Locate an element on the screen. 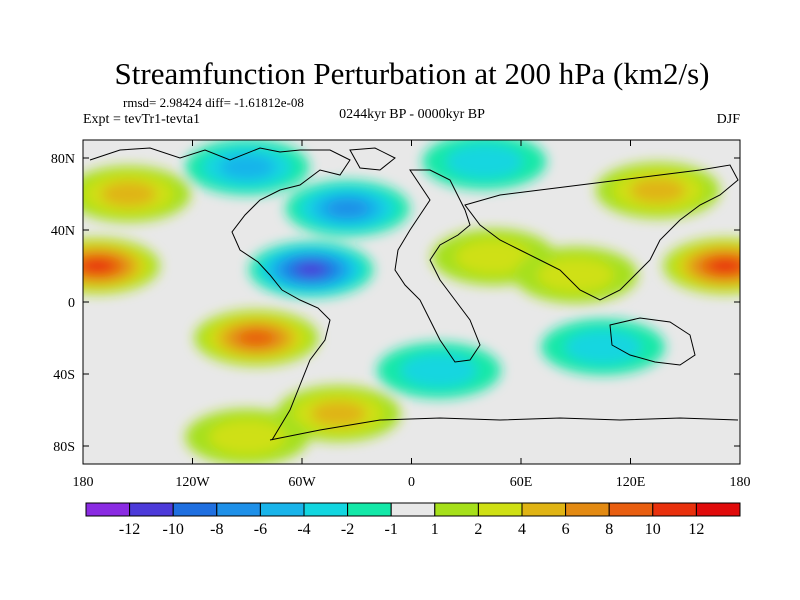 Image resolution: width=800 pixels, height=600 pixels. coastline-europe-africa is located at coordinates (437, 266).